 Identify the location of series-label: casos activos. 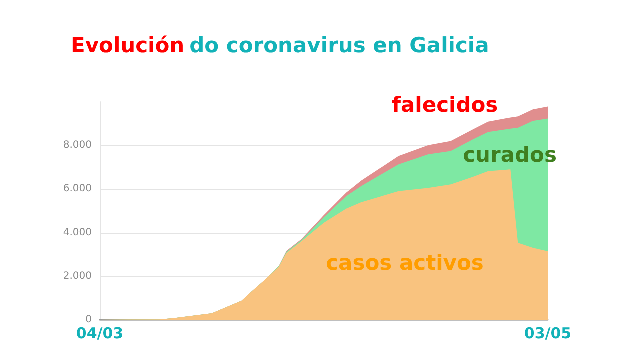
(405, 263).